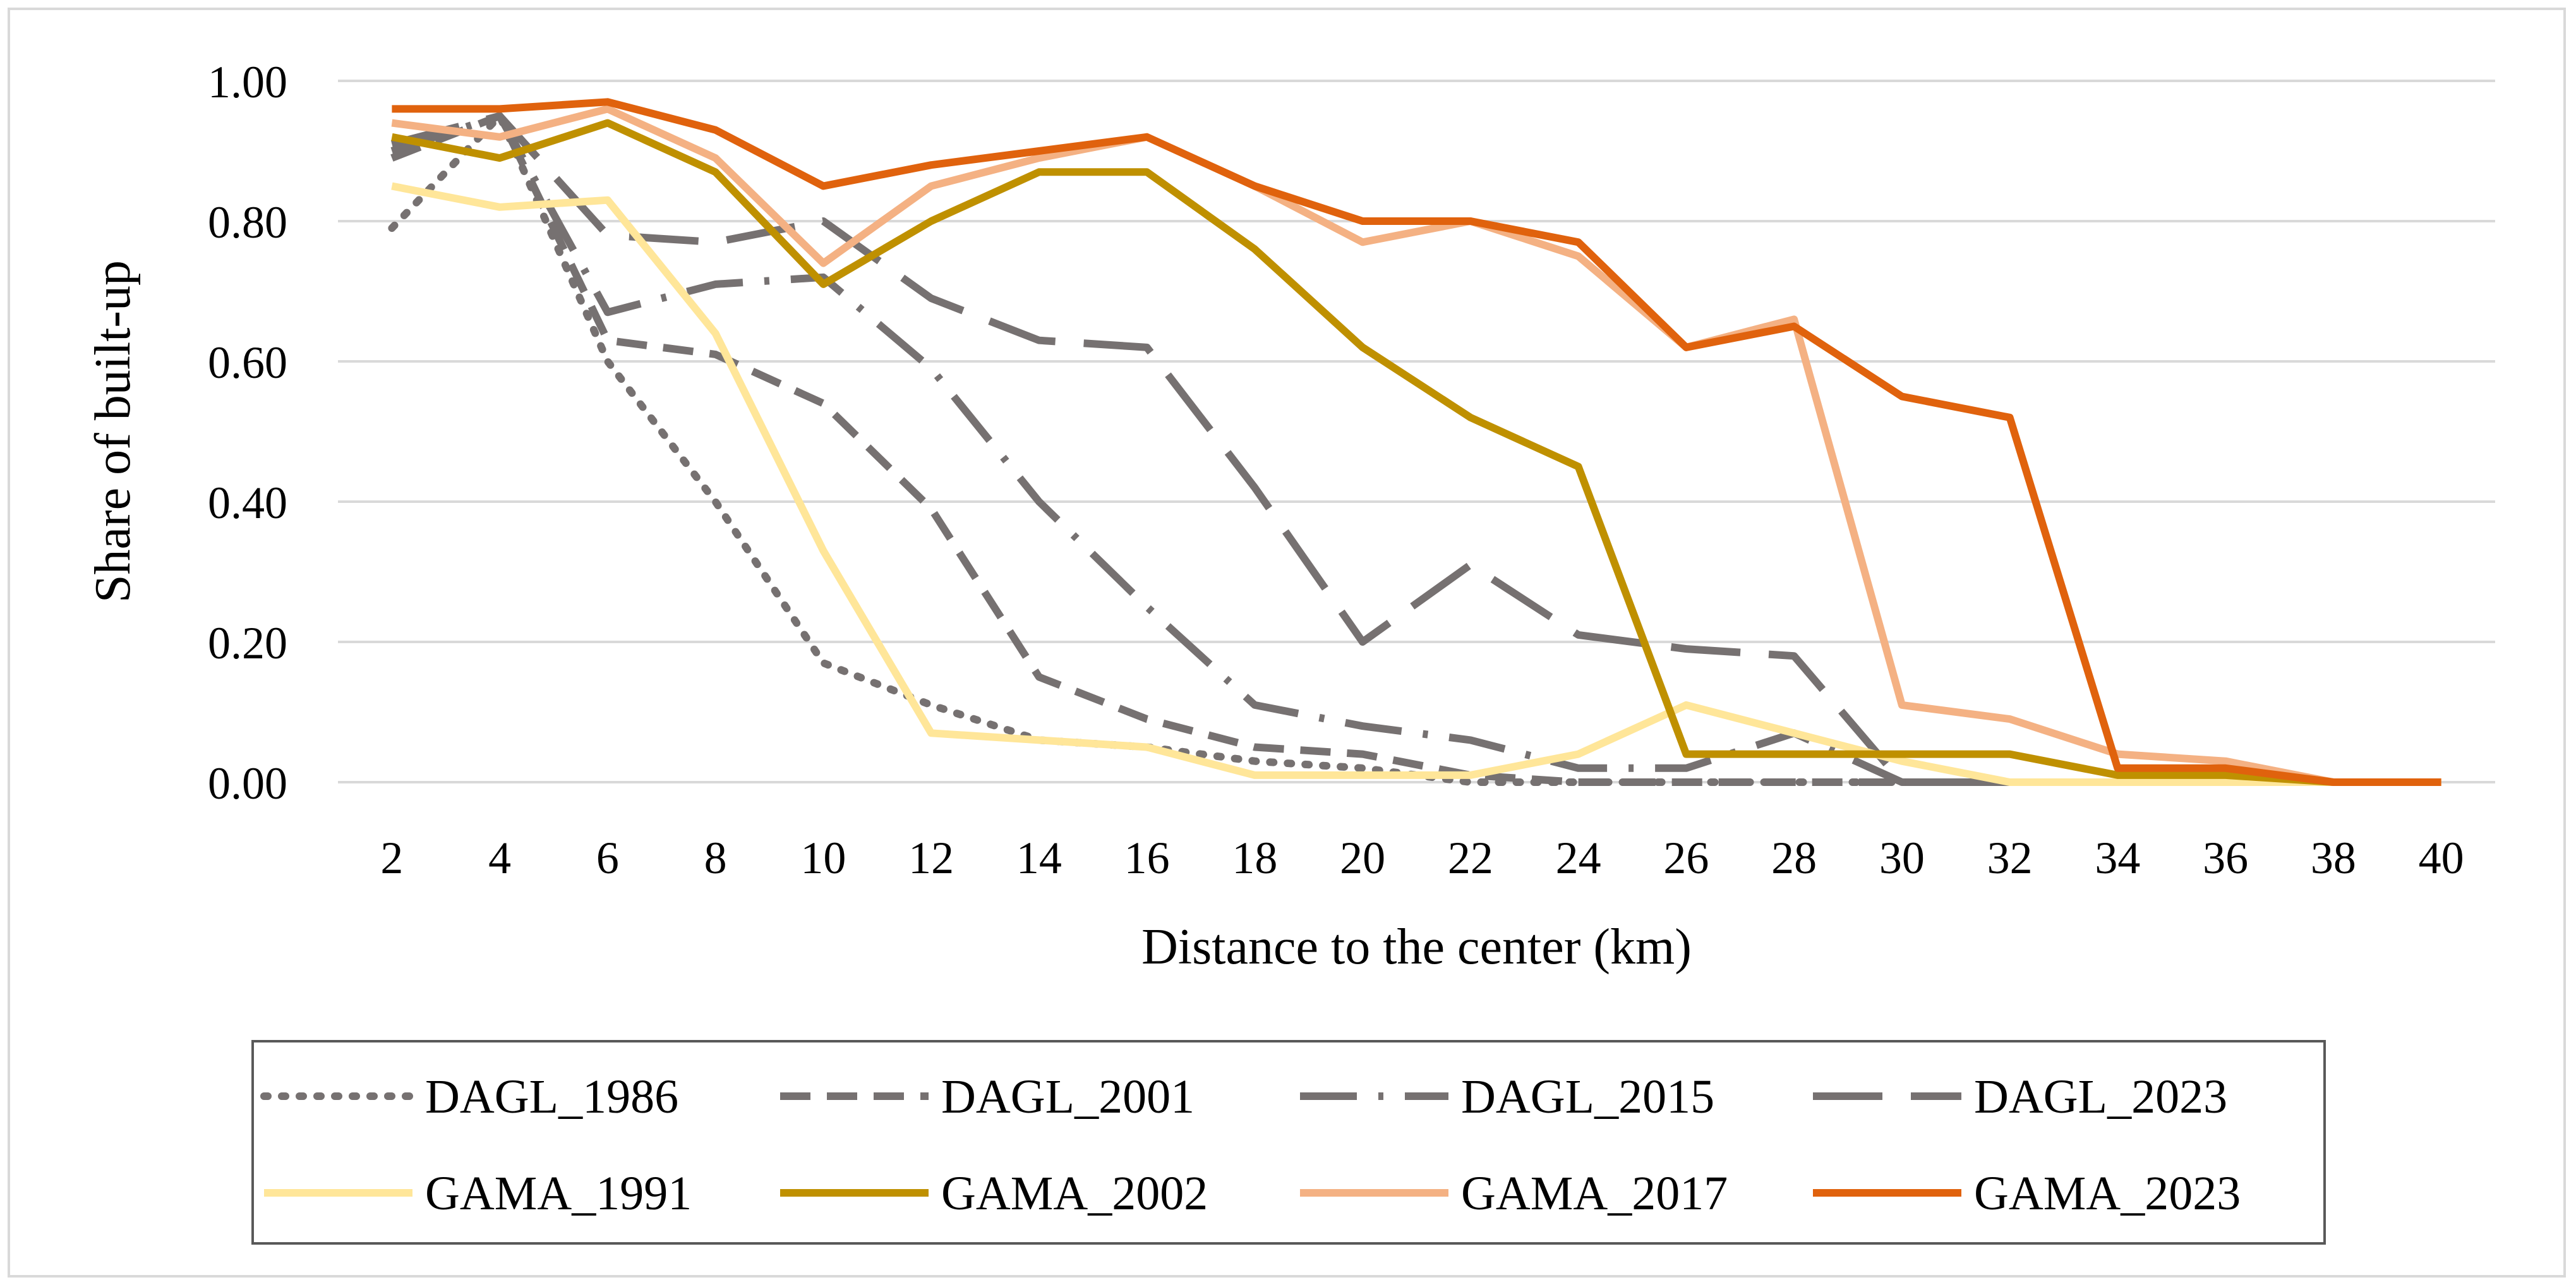  I want to click on legend-item-dagl-2001: DAGL_2001, so click(988, 1096).